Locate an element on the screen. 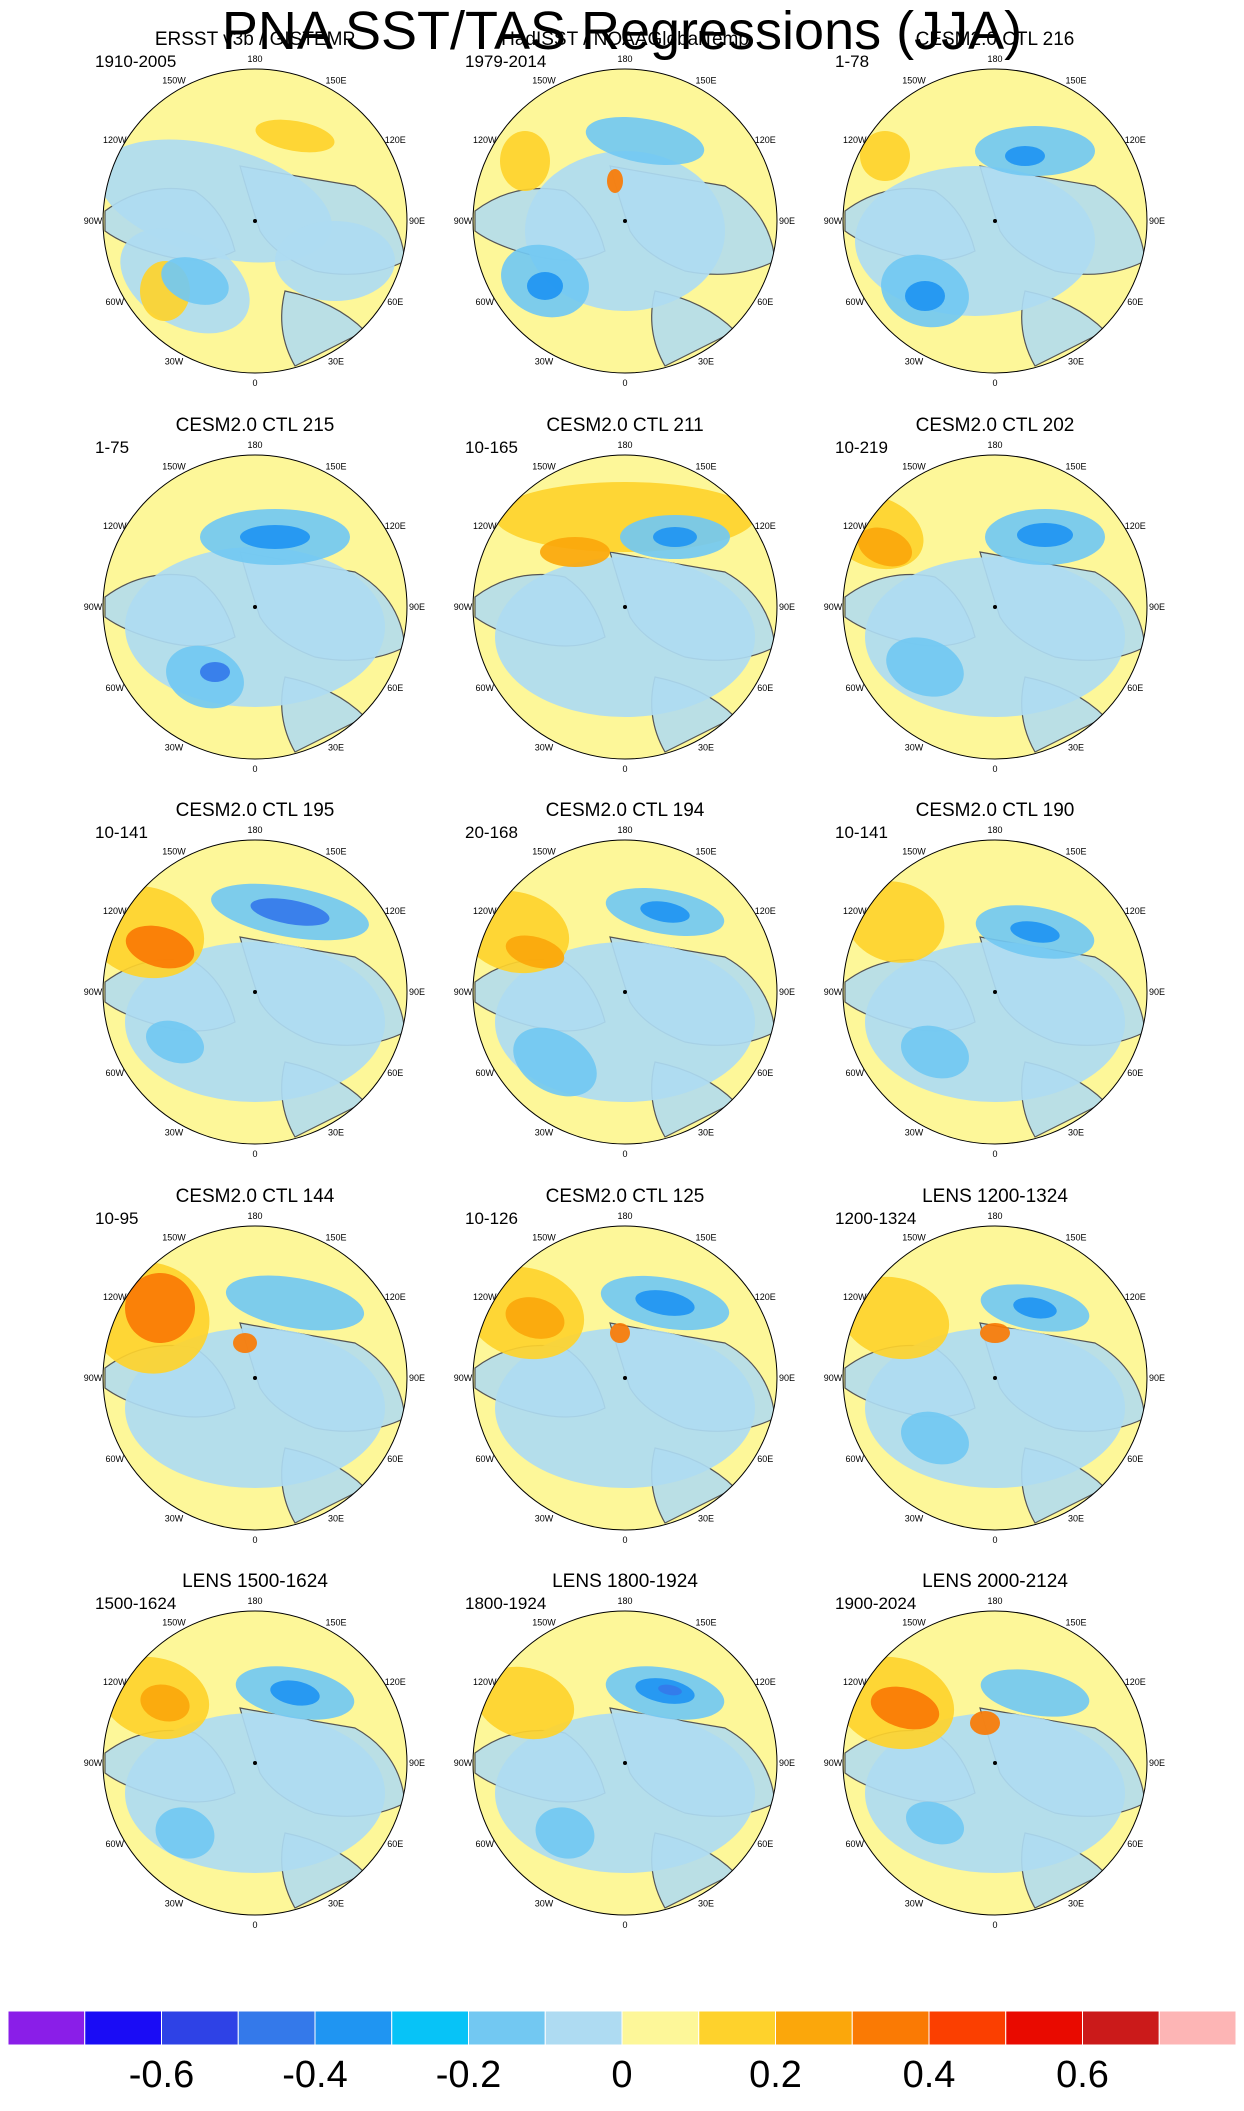  panel-period: 10-95 is located at coordinates (116, 1218).